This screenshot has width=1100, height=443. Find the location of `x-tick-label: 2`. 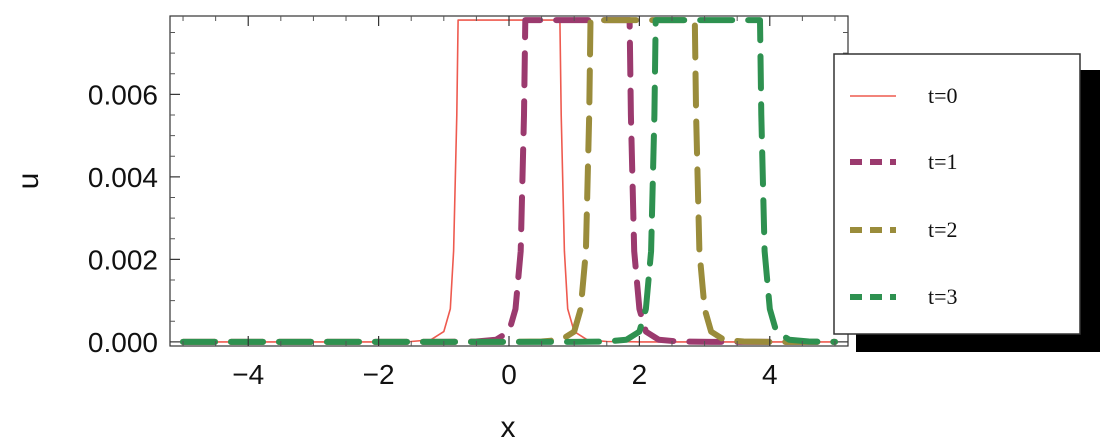

x-tick-label: 2 is located at coordinates (640, 374).